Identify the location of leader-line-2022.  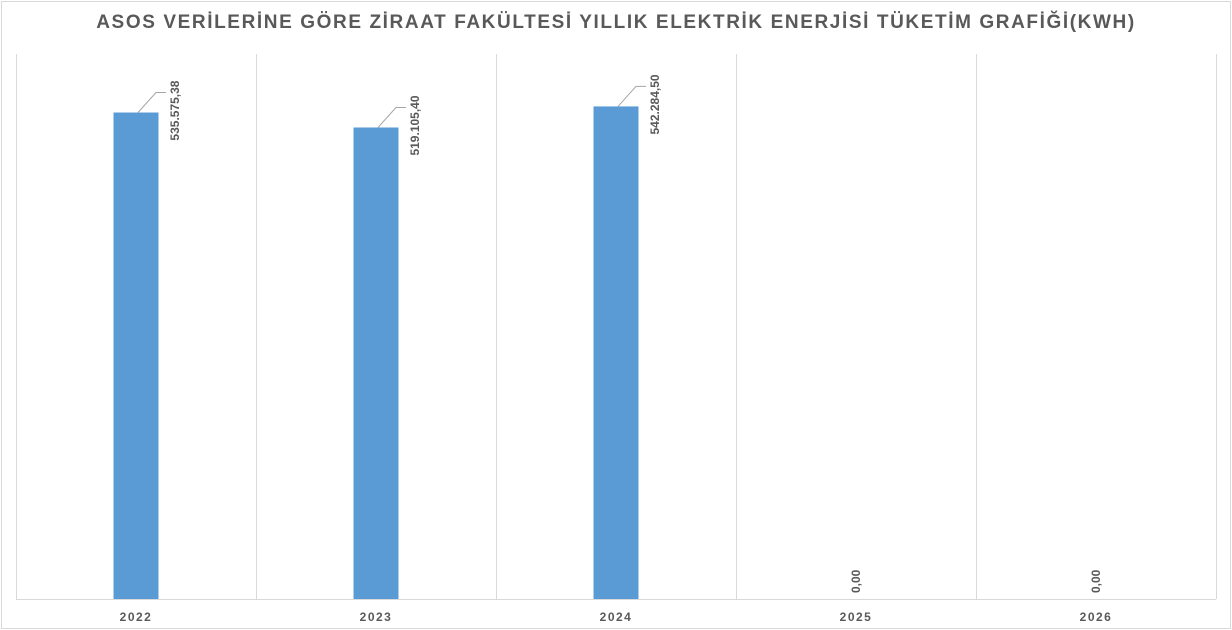
(151, 102).